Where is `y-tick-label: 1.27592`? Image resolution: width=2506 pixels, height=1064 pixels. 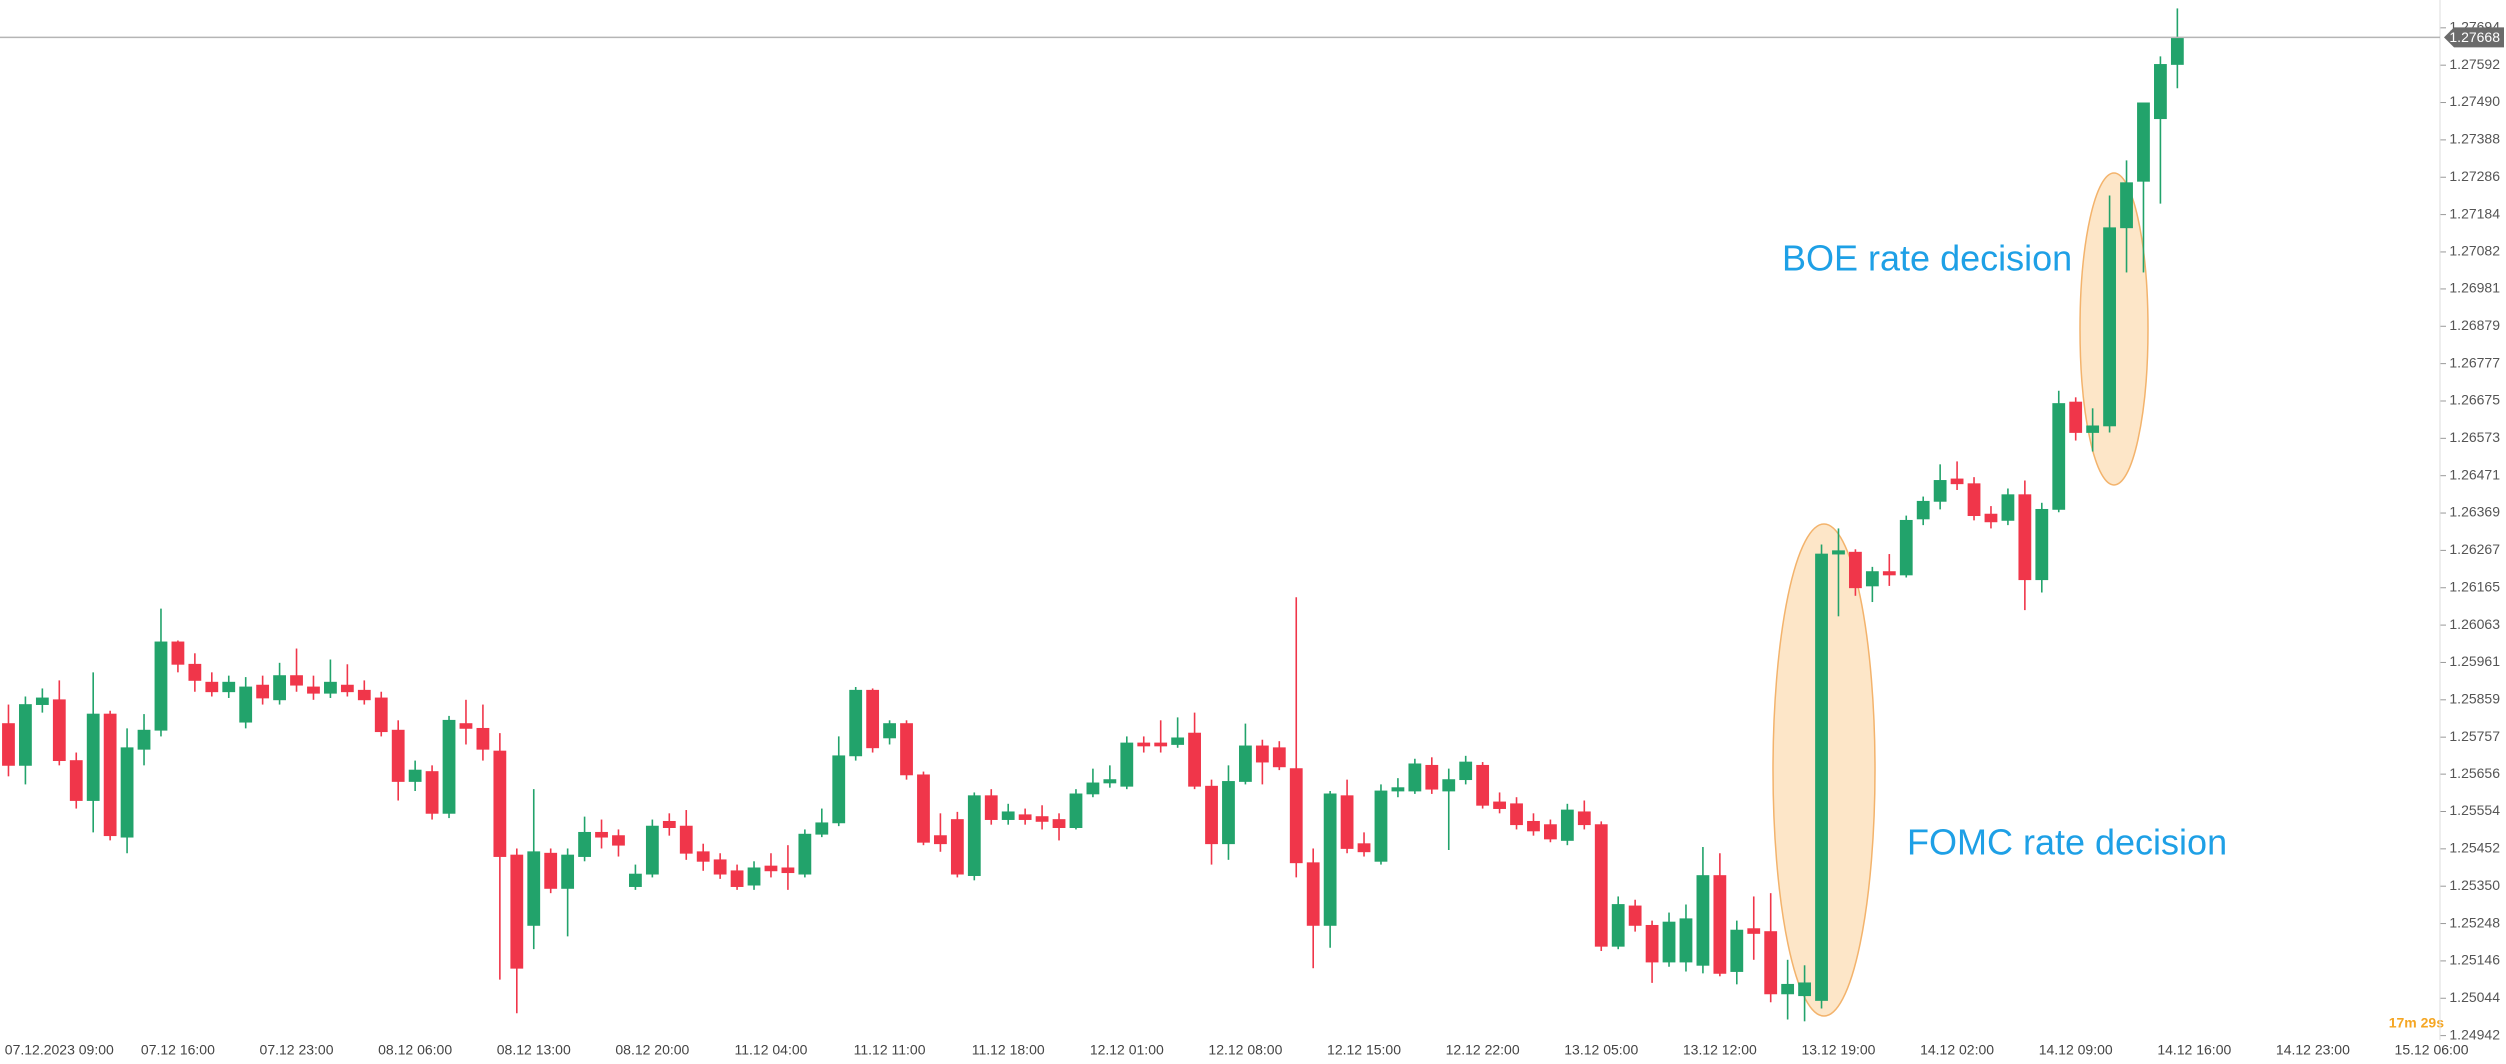 y-tick-label: 1.27592 is located at coordinates (2474, 64).